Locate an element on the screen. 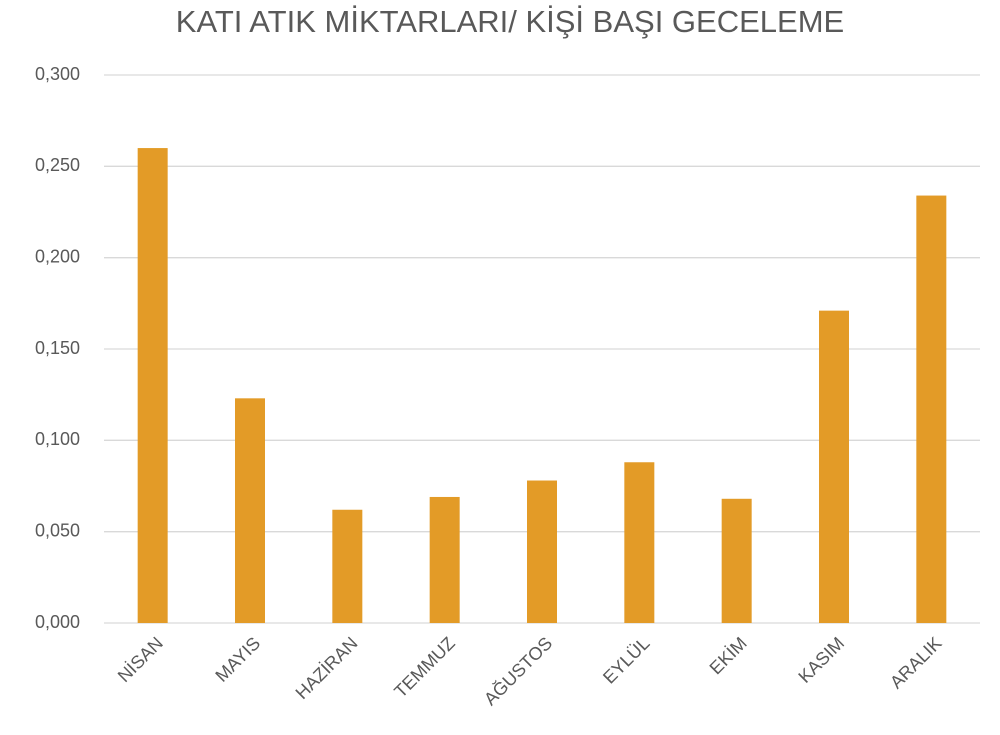  x-tick-label: NİSAN is located at coordinates (140, 659).